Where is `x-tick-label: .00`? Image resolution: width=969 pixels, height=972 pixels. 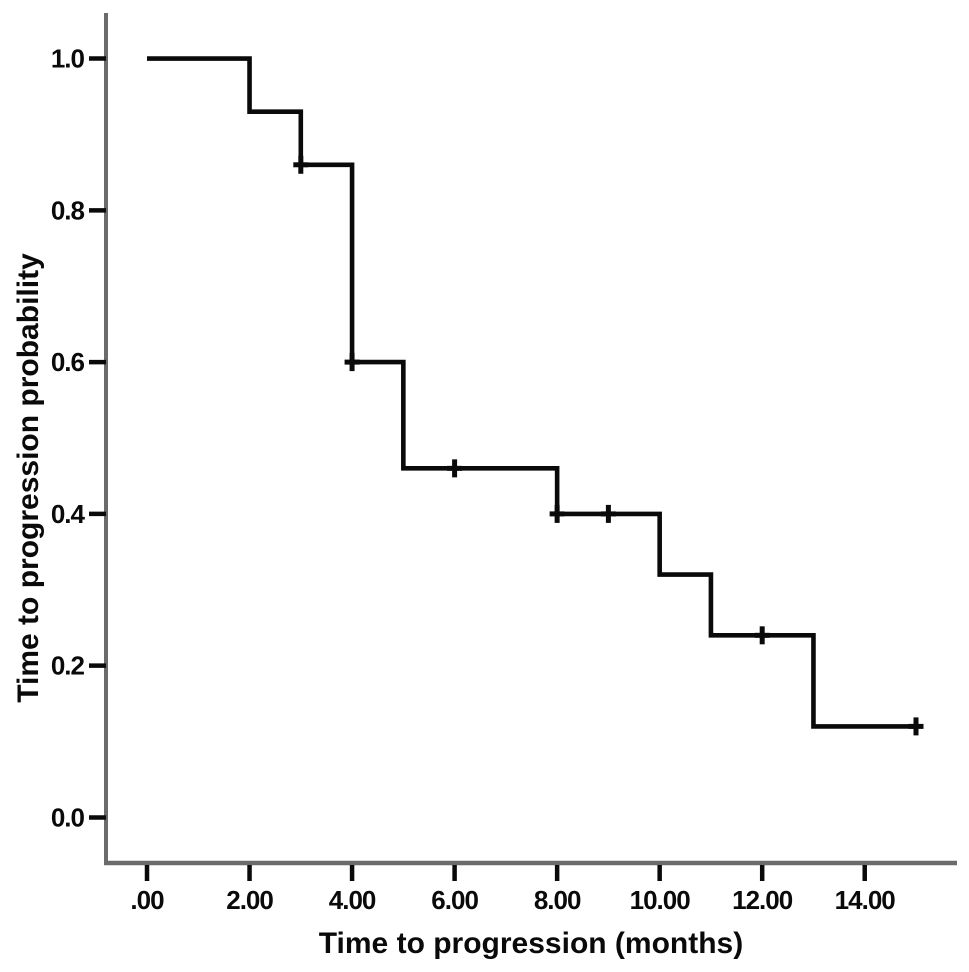
x-tick-label: .00 is located at coordinates (147, 900).